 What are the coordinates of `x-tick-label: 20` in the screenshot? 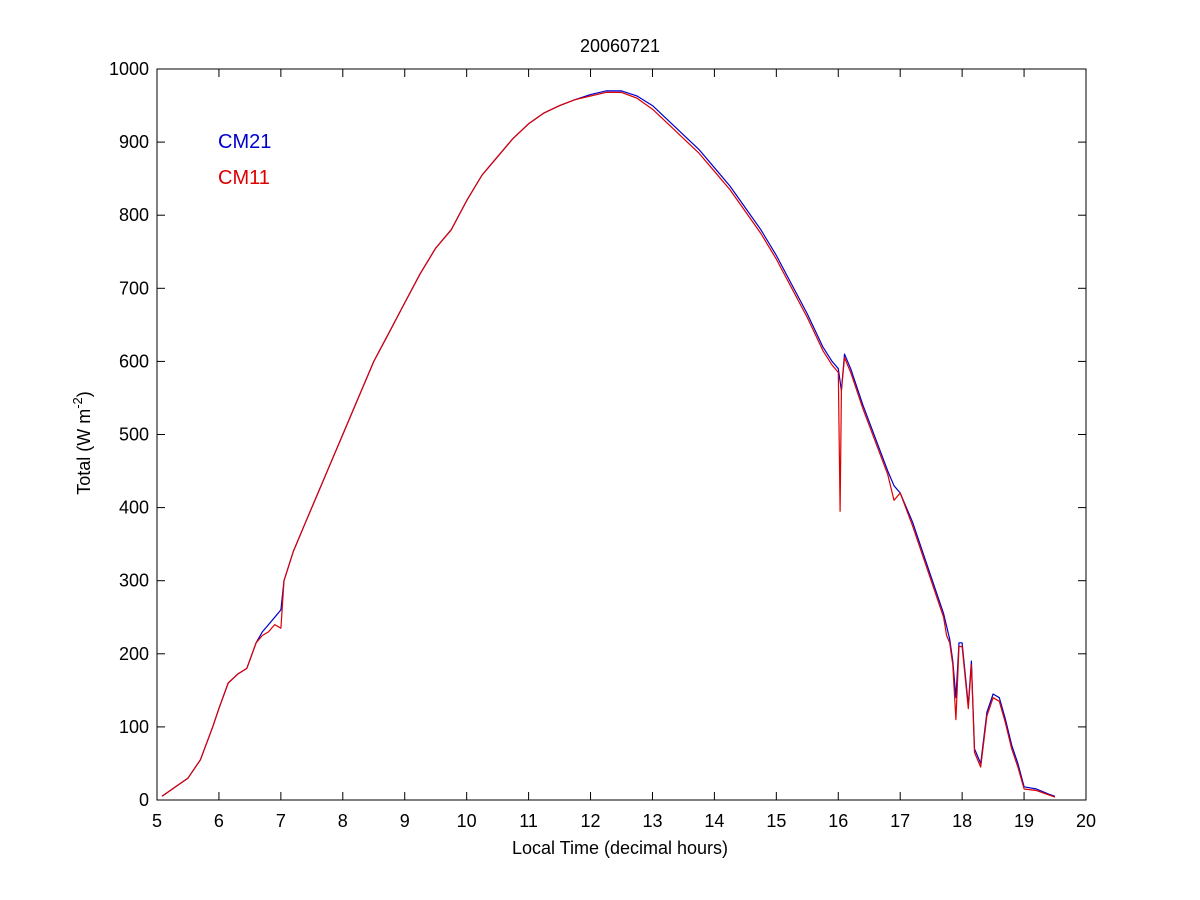 It's located at (1086, 821).